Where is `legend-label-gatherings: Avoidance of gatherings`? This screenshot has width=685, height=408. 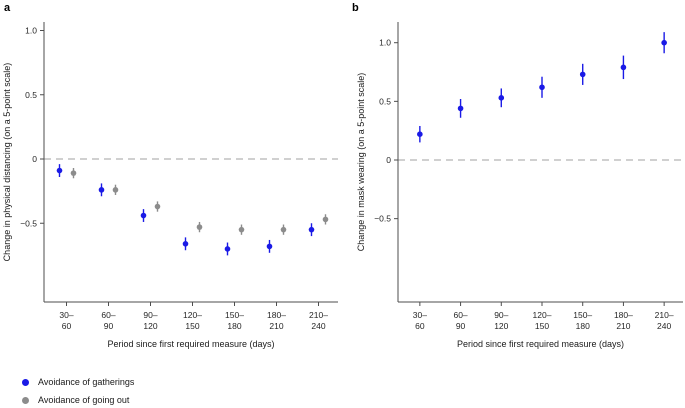
legend-label-gatherings: Avoidance of gatherings is located at coordinates (86, 381).